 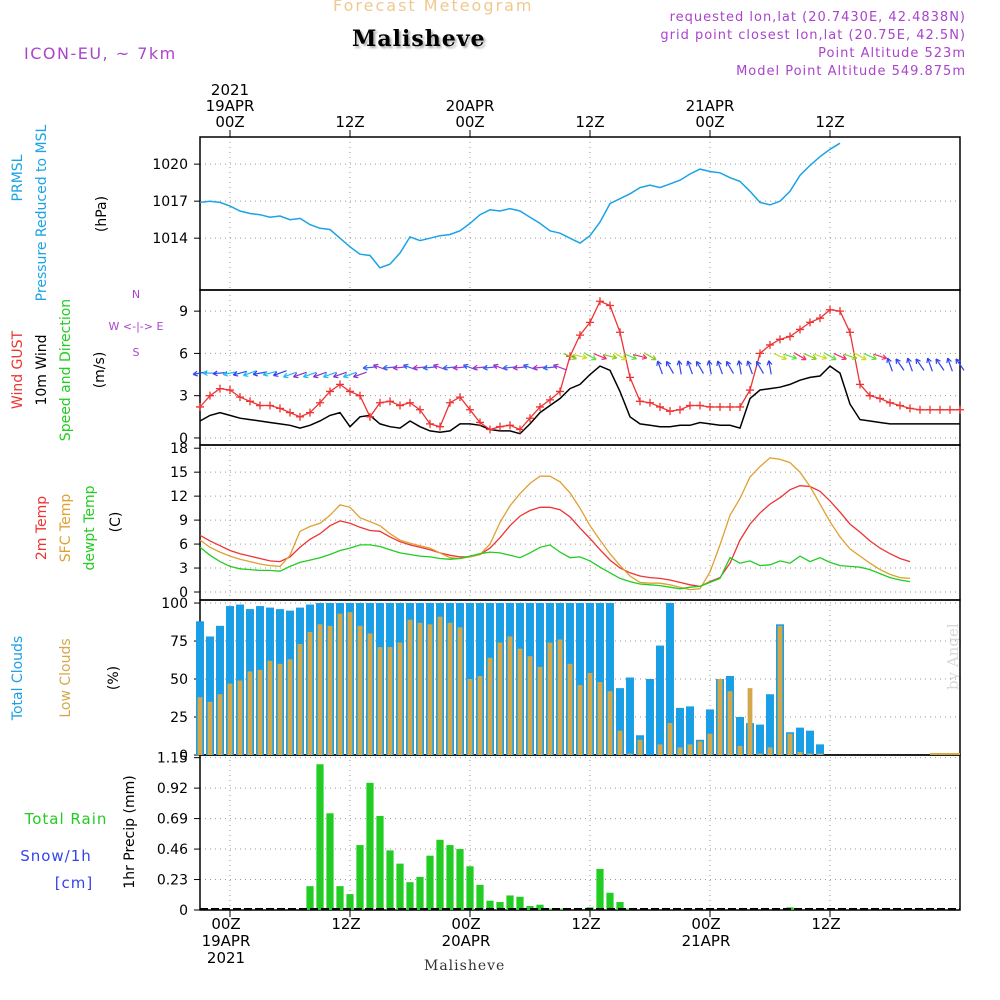 What do you see at coordinates (90, 527) in the screenshot?
I see `dewpt-label: dewpt Temp` at bounding box center [90, 527].